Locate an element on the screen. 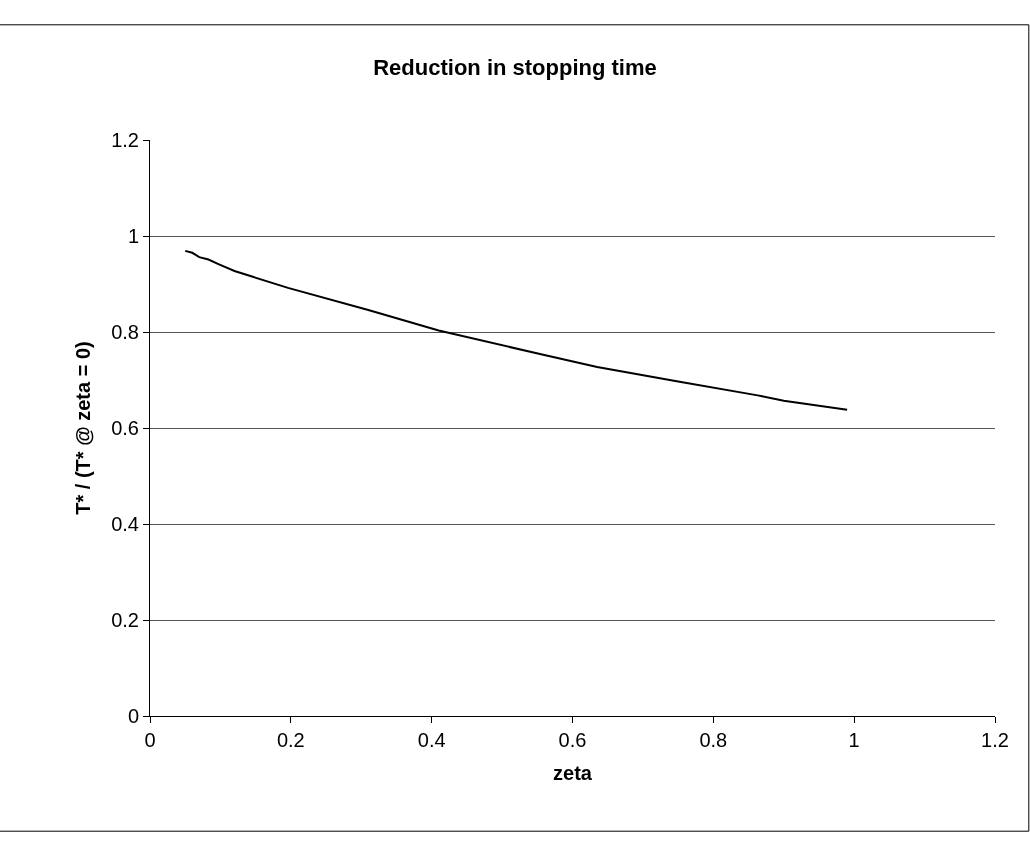  y-tick-label: 1.2 is located at coordinates (125, 140).